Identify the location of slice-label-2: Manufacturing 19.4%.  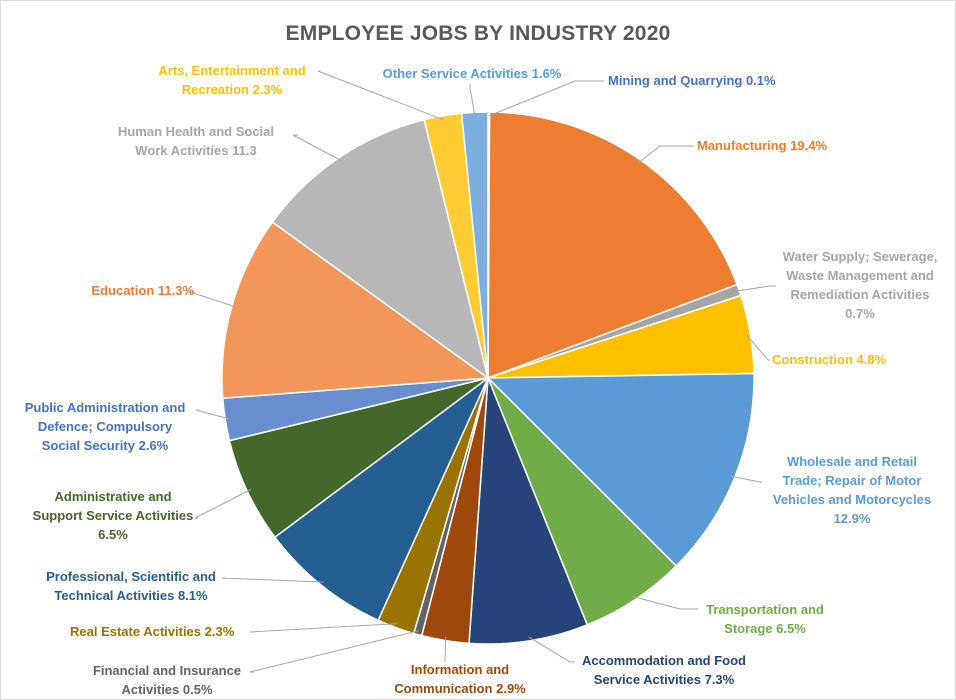
(762, 145).